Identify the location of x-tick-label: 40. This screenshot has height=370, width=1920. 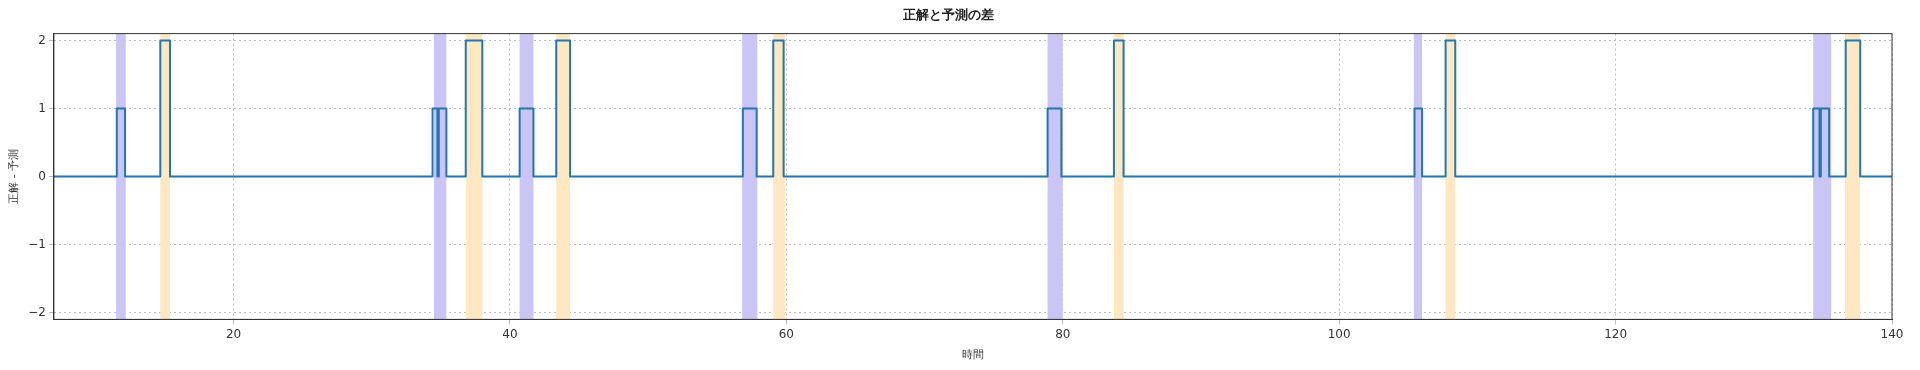
(510, 333).